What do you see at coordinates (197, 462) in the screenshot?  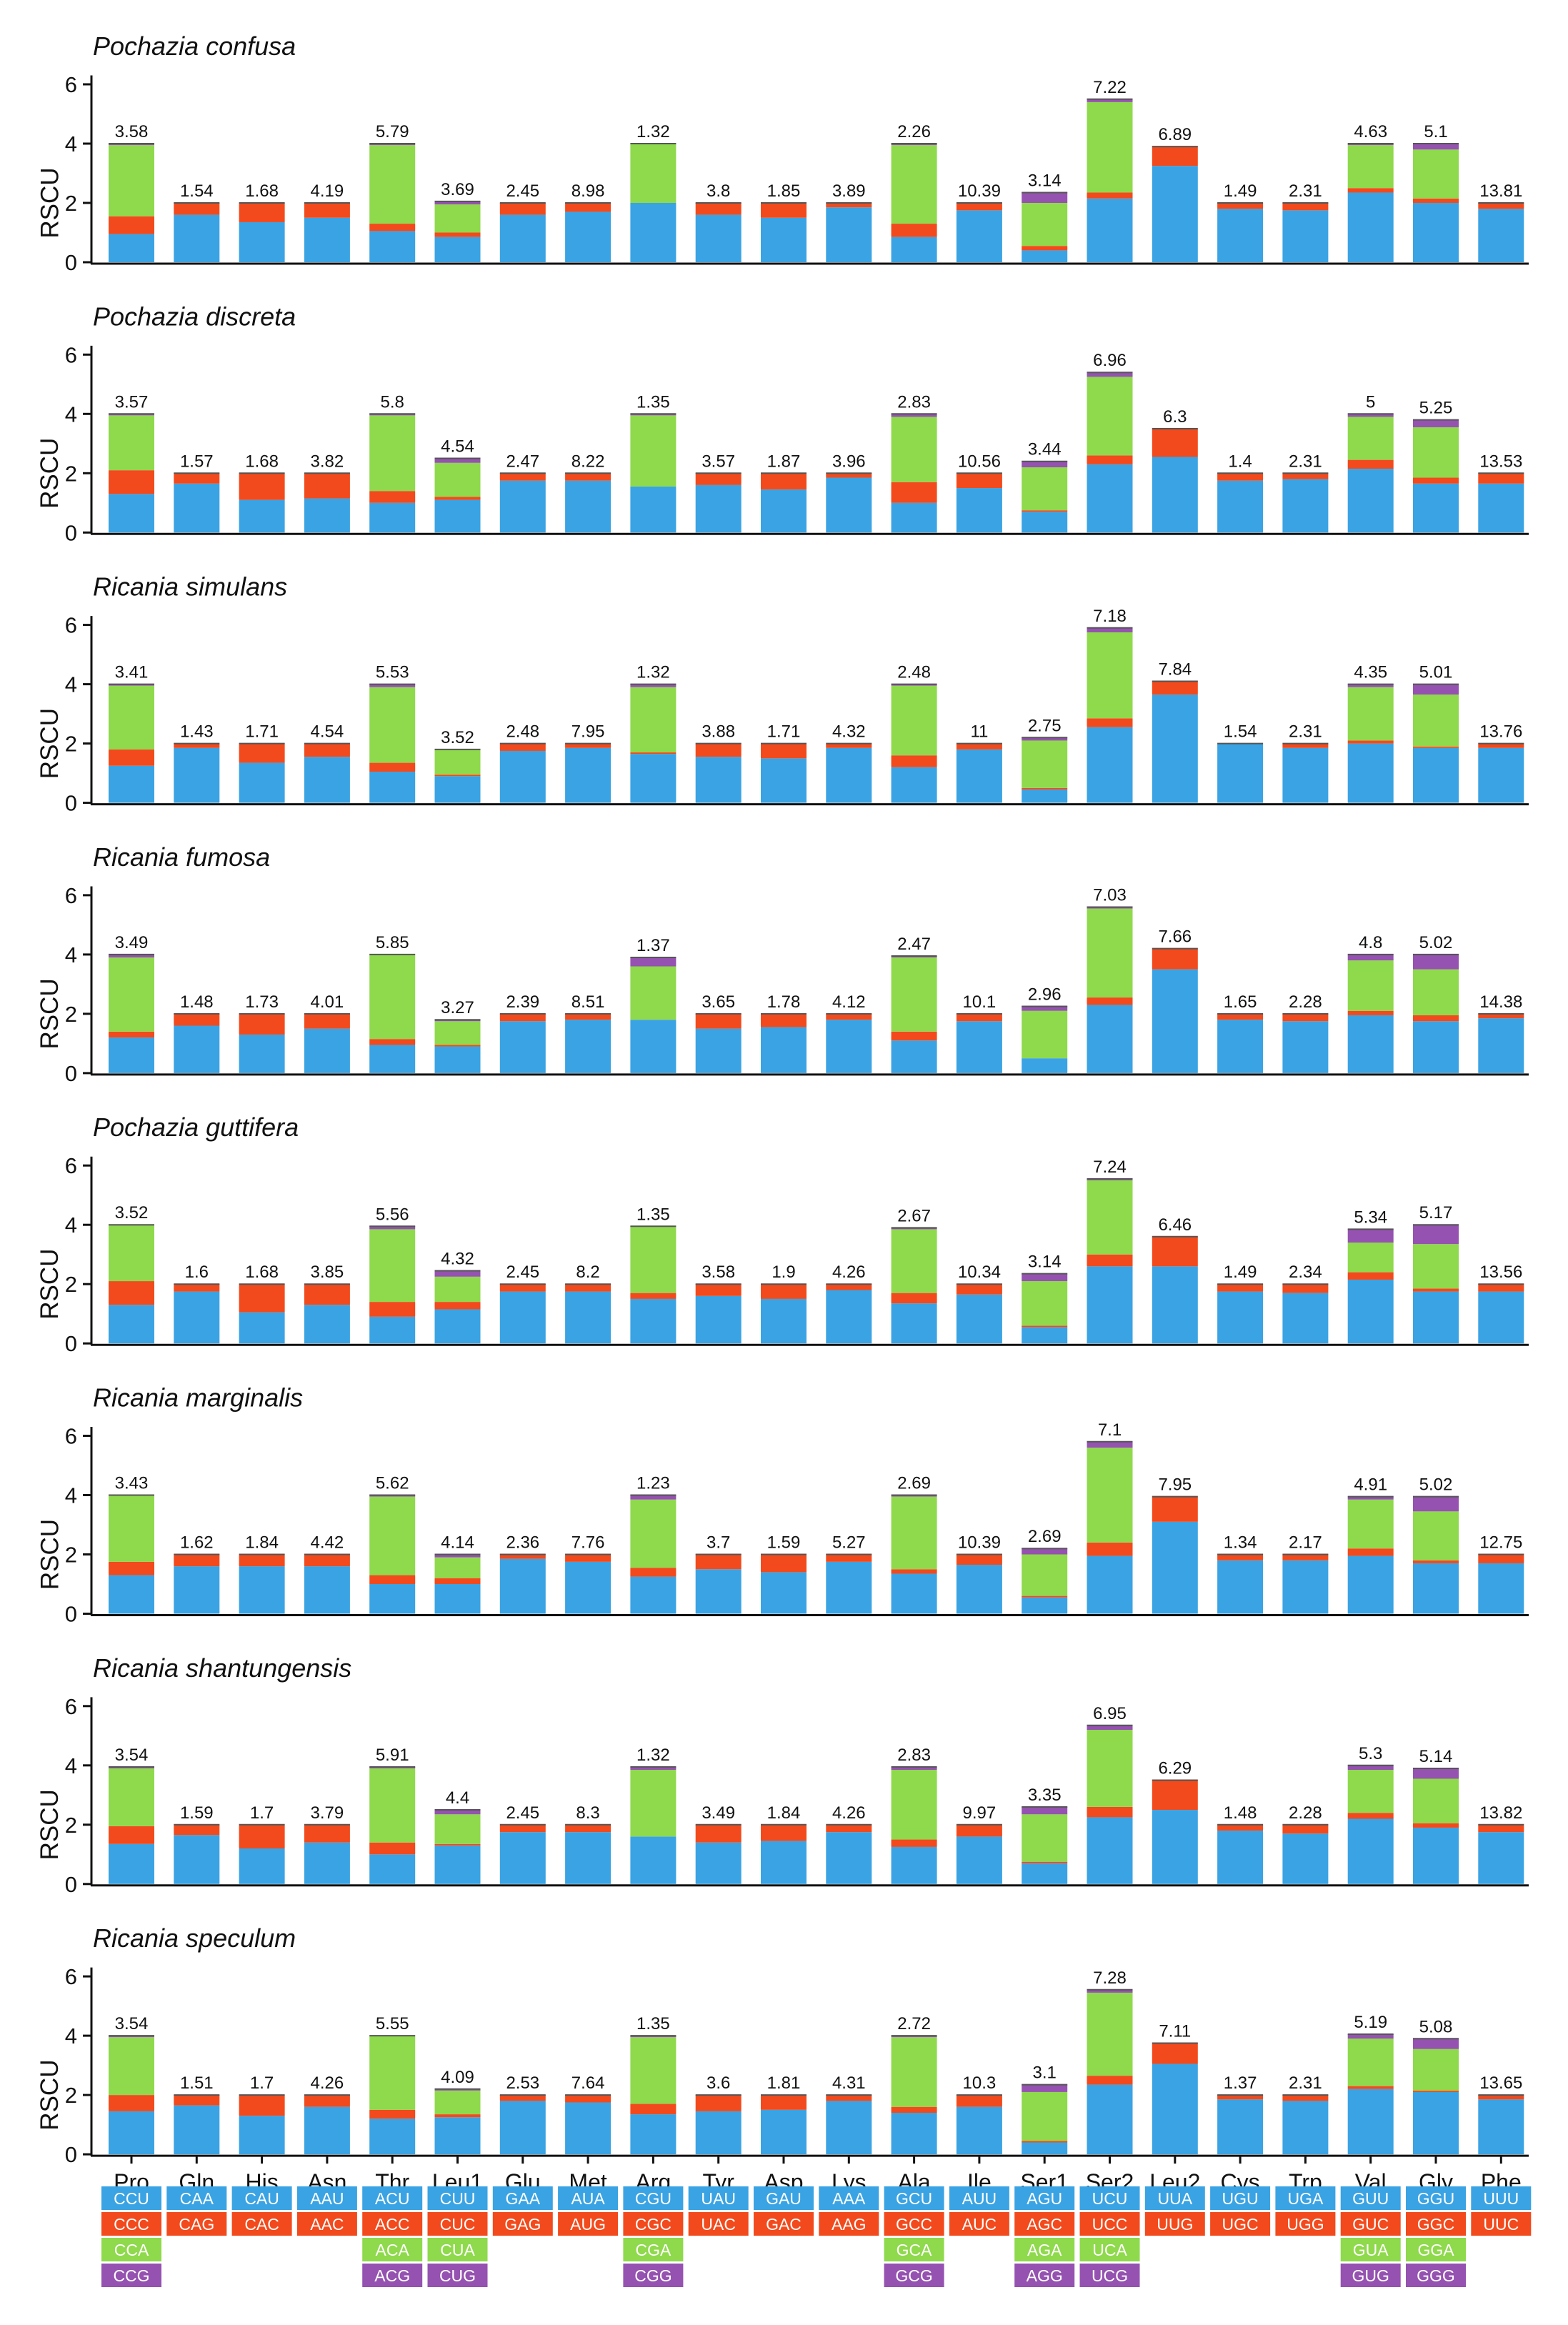 I see `bar-value-label: 1.57` at bounding box center [197, 462].